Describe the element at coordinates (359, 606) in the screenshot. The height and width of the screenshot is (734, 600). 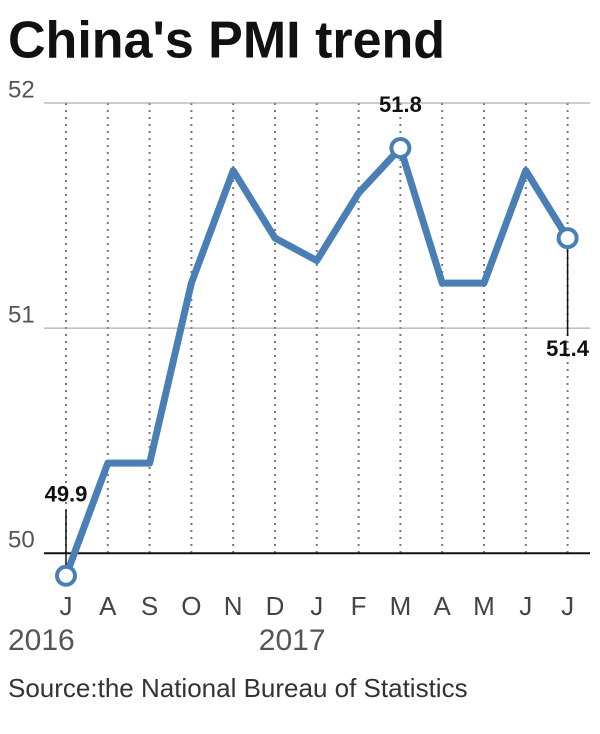
I see `x-tick-label: F` at that location.